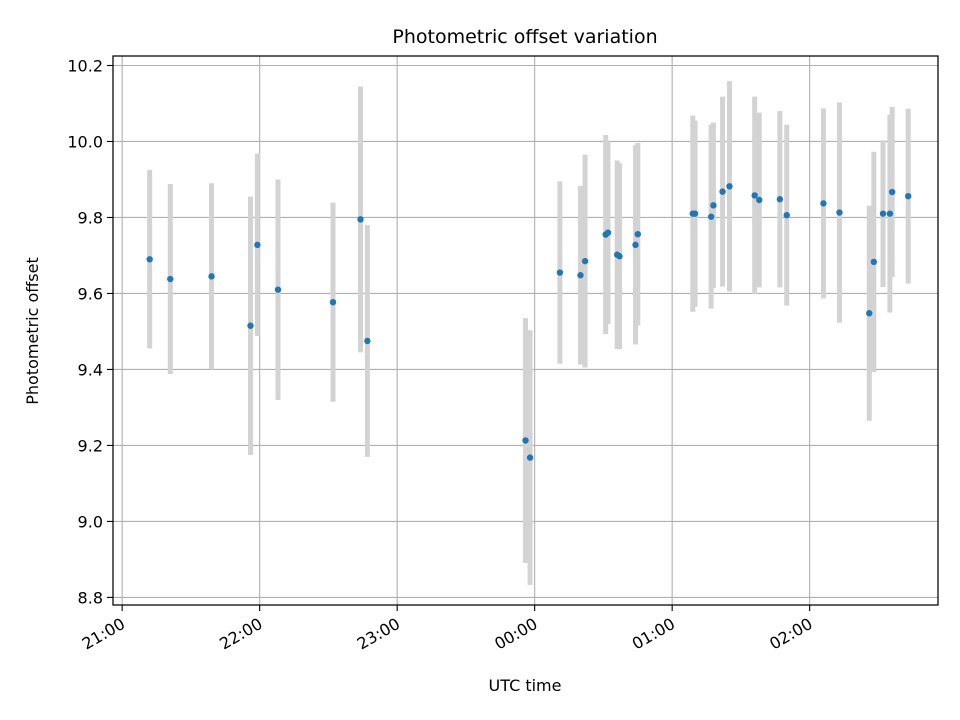 The image size is (960, 720). What do you see at coordinates (524, 37) in the screenshot?
I see `chart-title: Photometric offset variation` at bounding box center [524, 37].